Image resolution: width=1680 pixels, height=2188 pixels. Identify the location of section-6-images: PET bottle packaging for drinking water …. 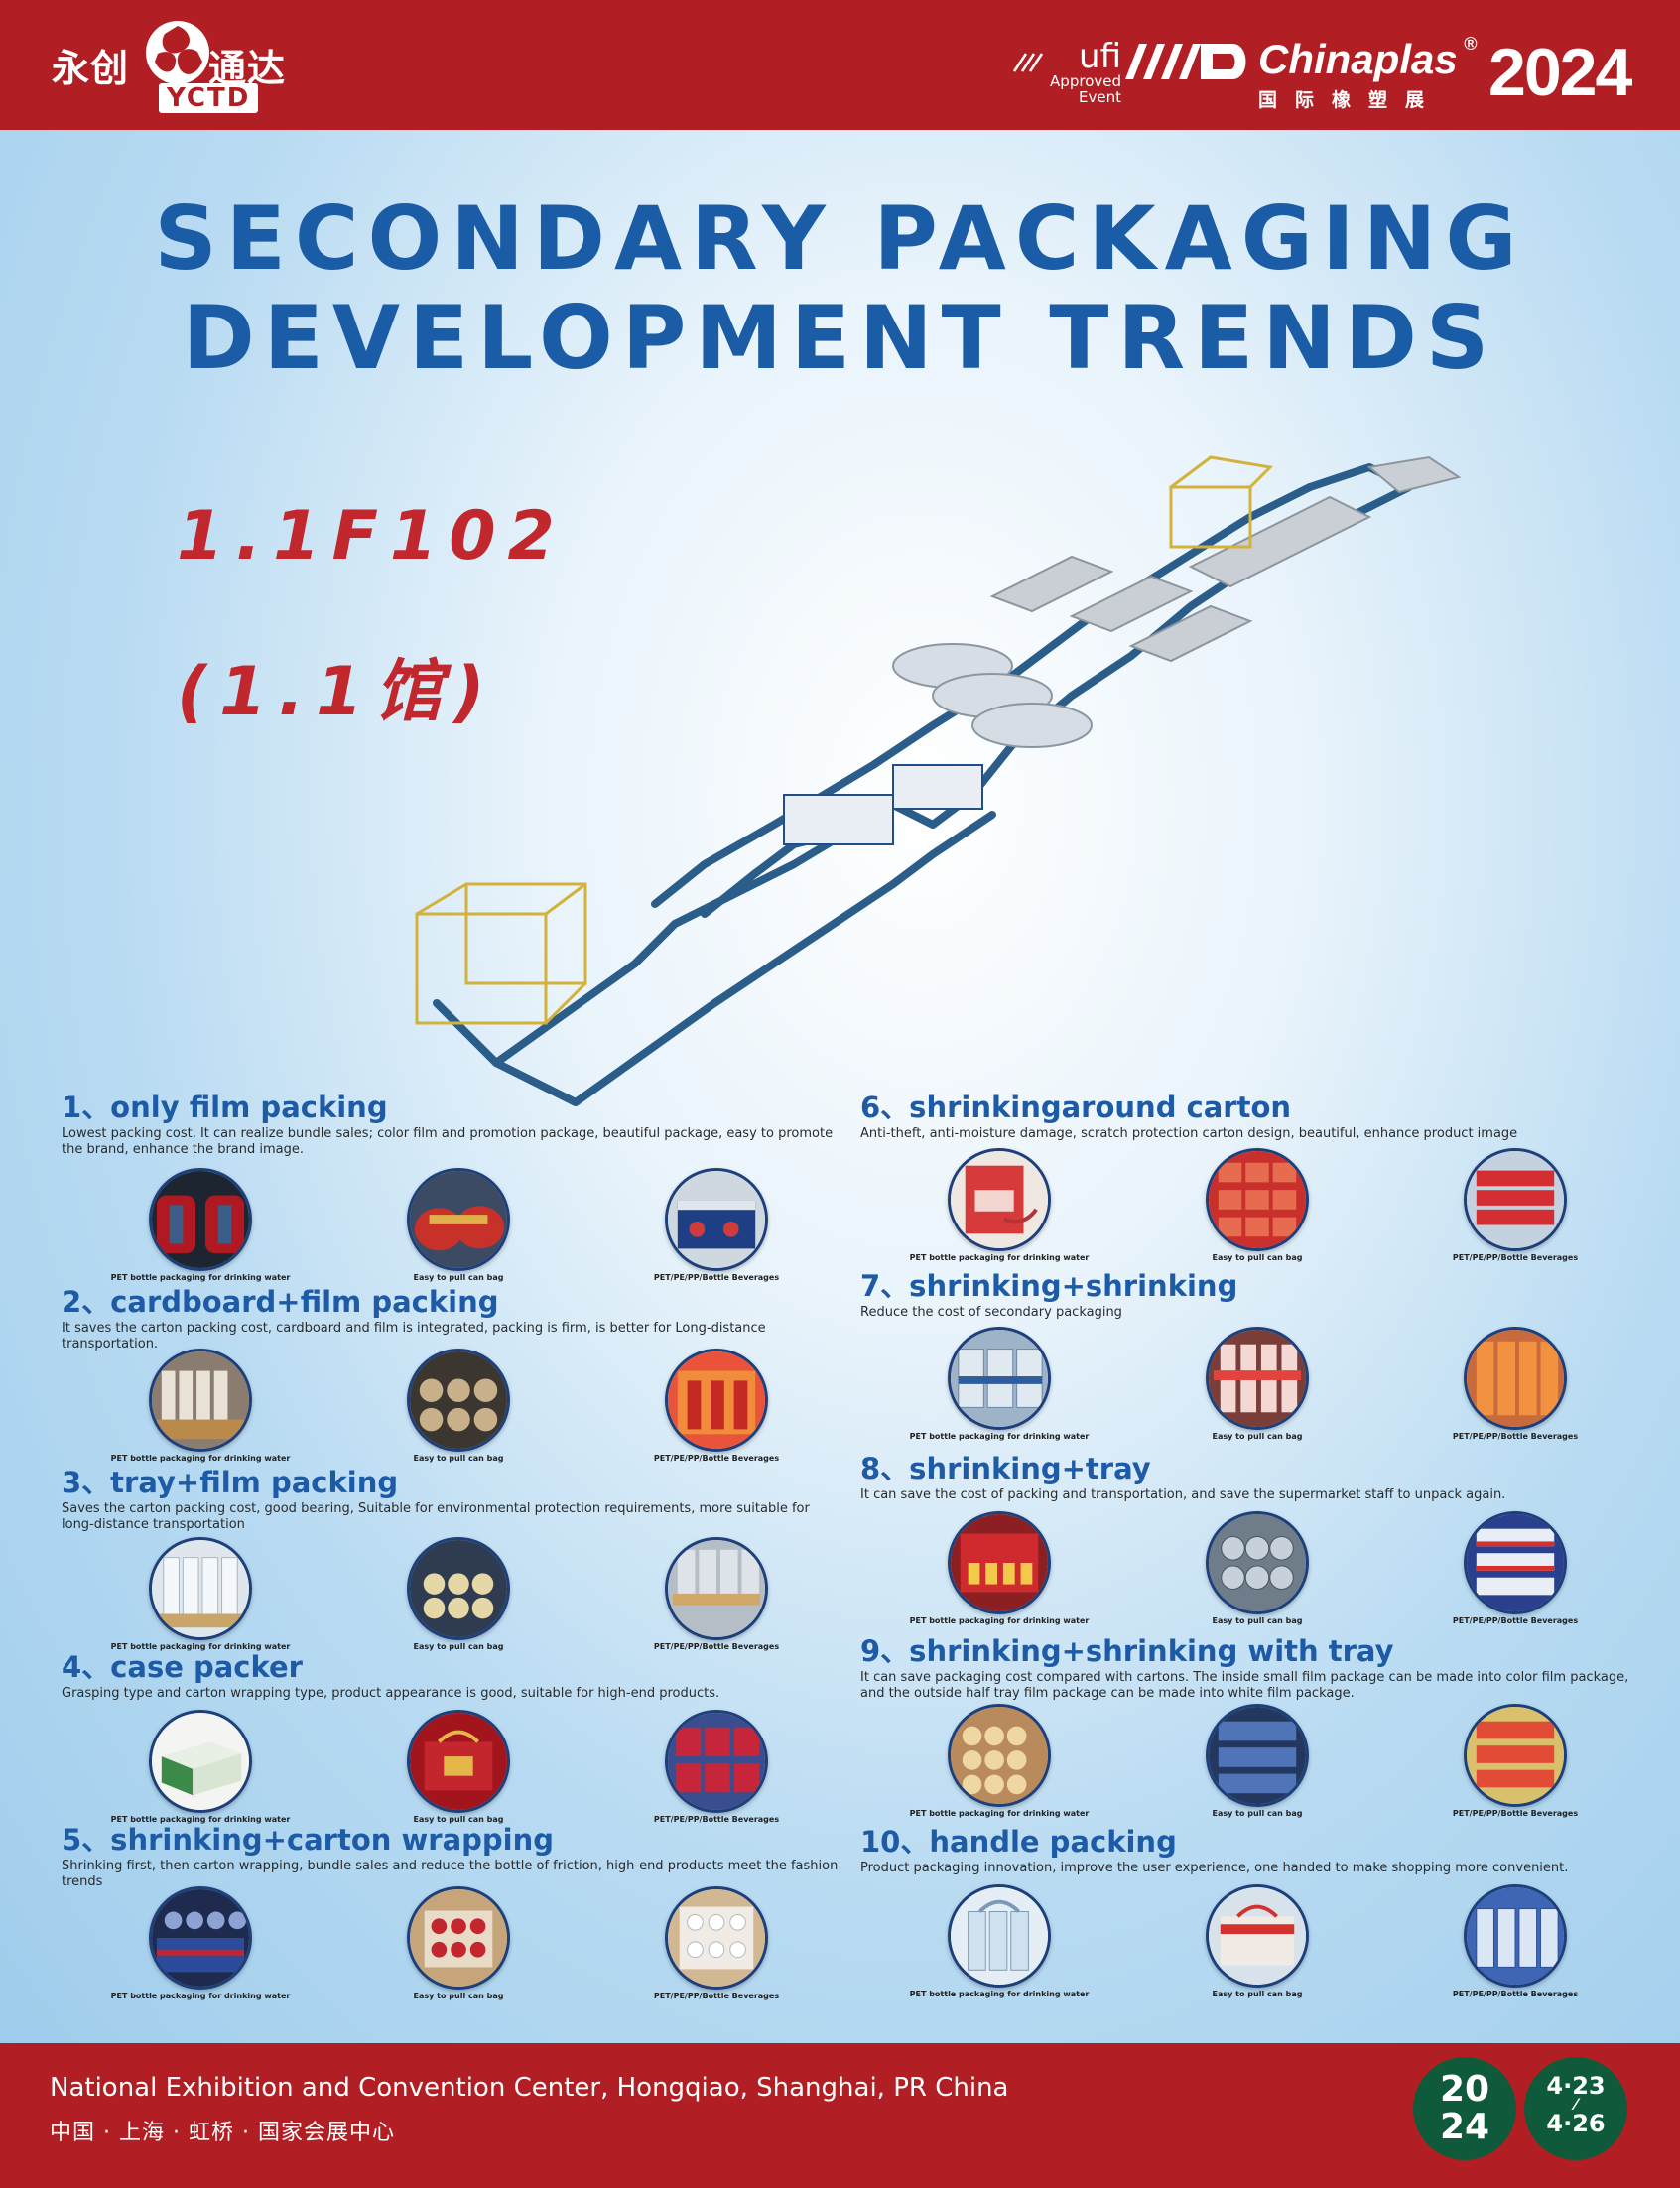
(1257, 1213).